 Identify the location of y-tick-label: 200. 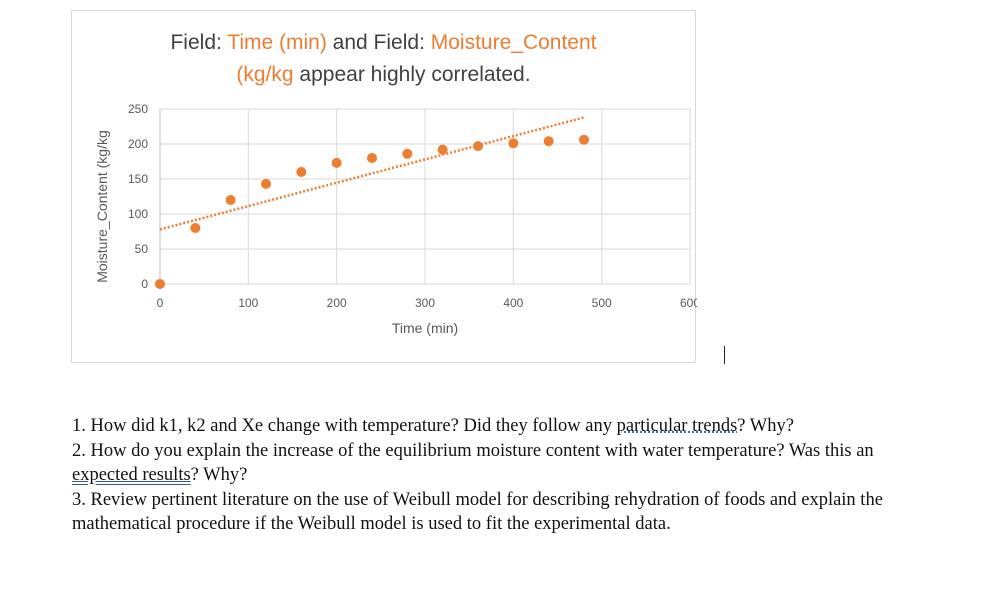
(138, 144).